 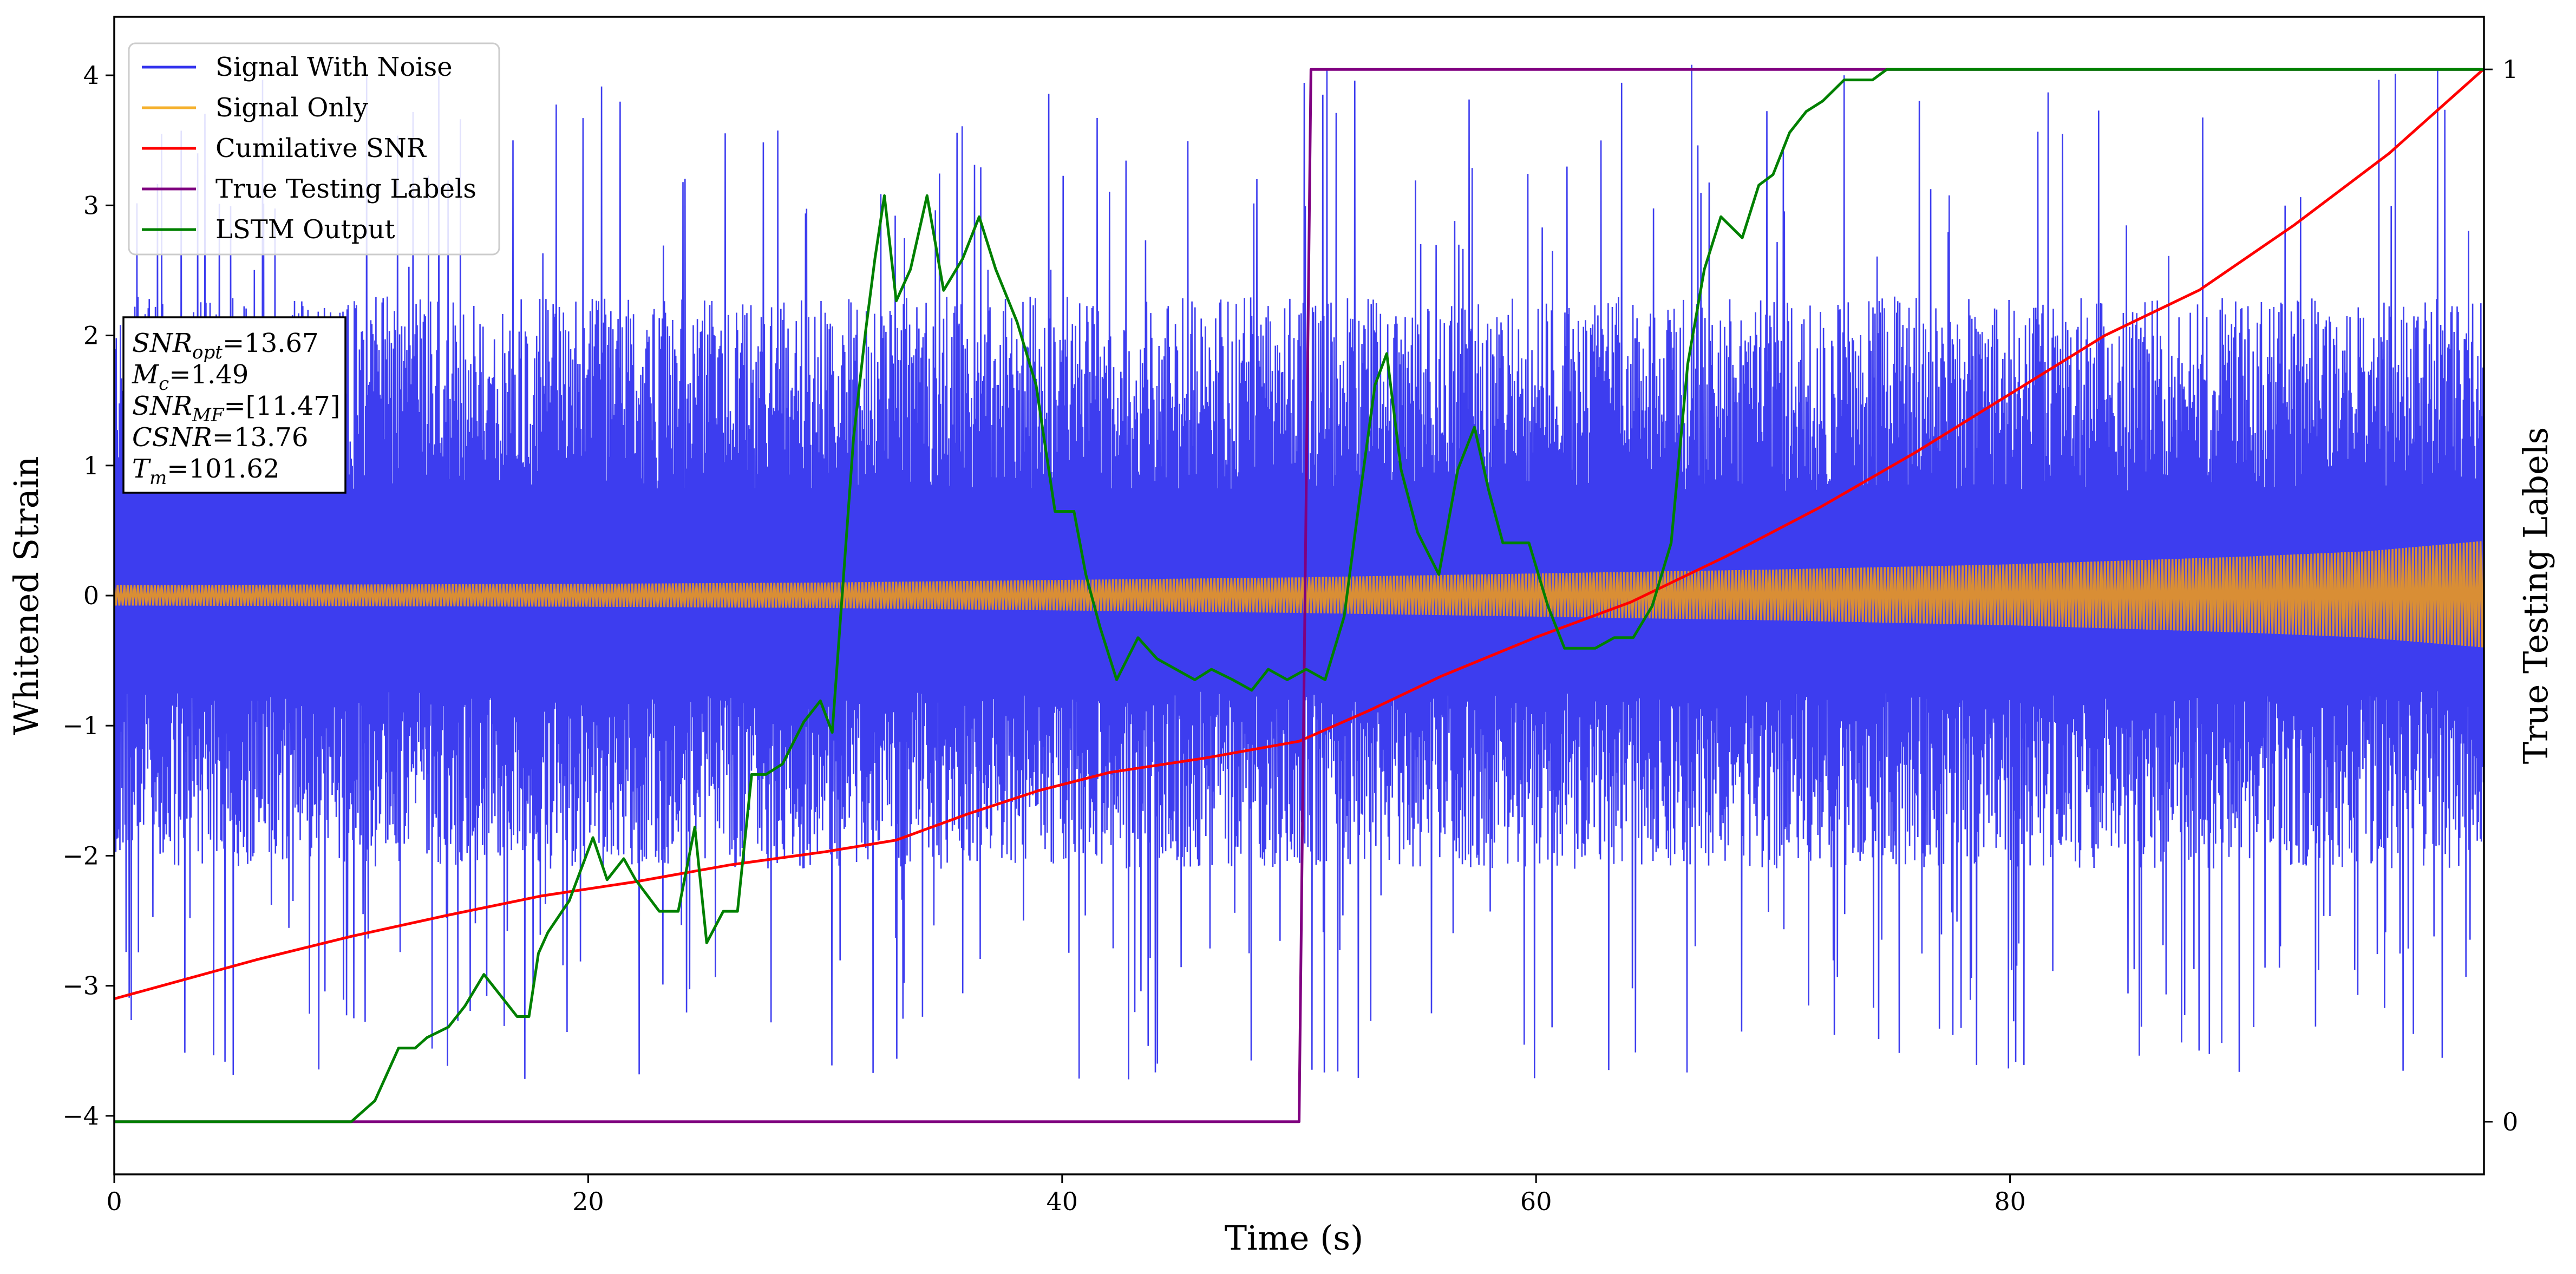 I want to click on x-tick-label: 20, so click(x=588, y=1201).